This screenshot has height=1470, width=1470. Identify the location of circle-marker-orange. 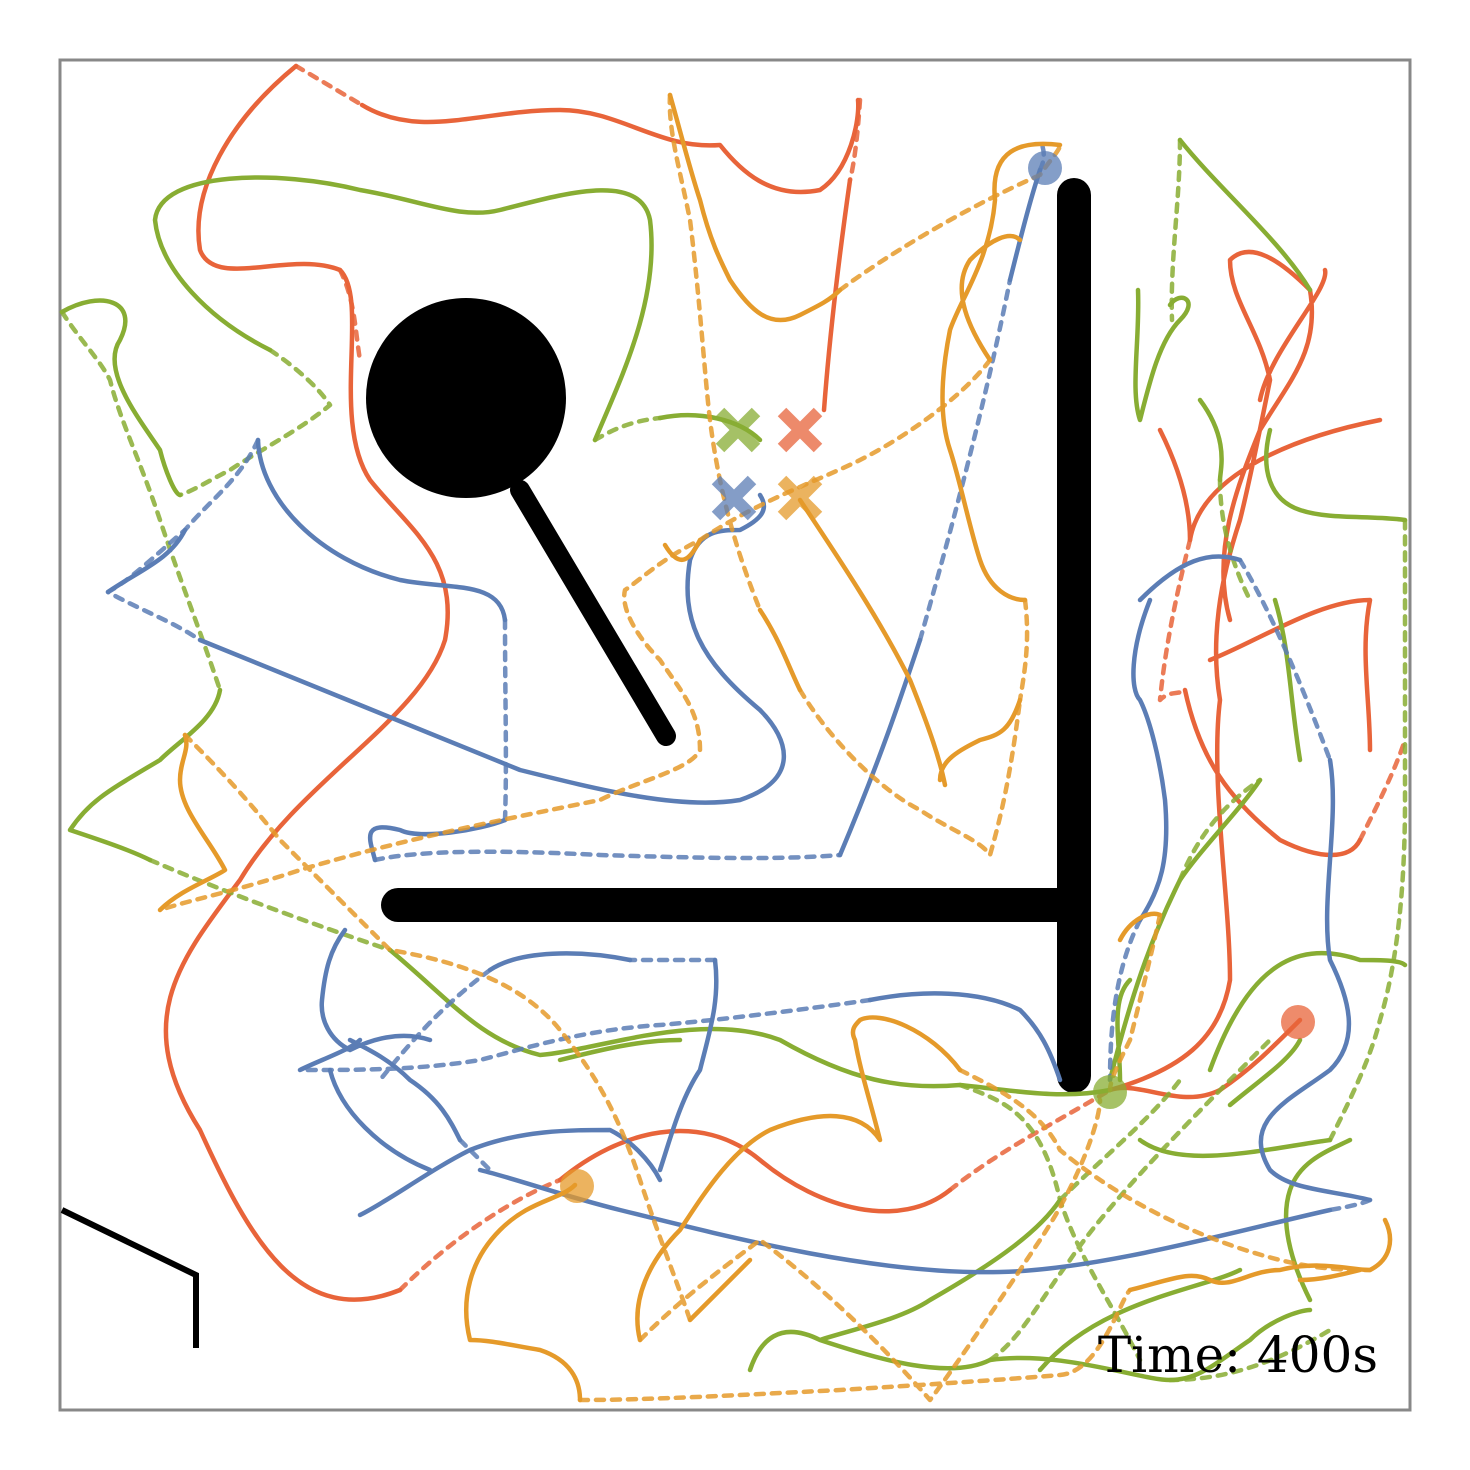
(577, 1186).